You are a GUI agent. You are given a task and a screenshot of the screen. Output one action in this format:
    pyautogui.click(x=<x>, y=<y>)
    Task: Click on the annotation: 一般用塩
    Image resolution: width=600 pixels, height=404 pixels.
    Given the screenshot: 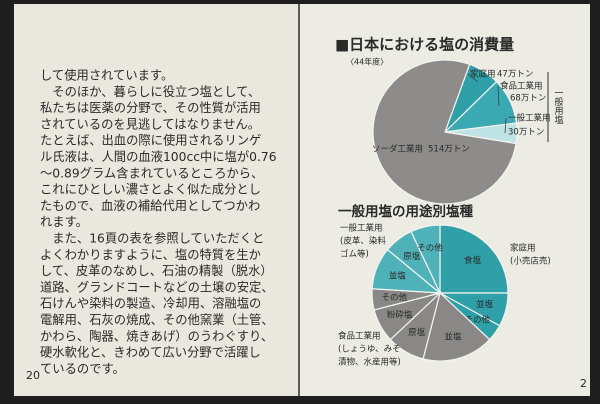 What is the action you would take?
    pyautogui.click(x=558, y=106)
    